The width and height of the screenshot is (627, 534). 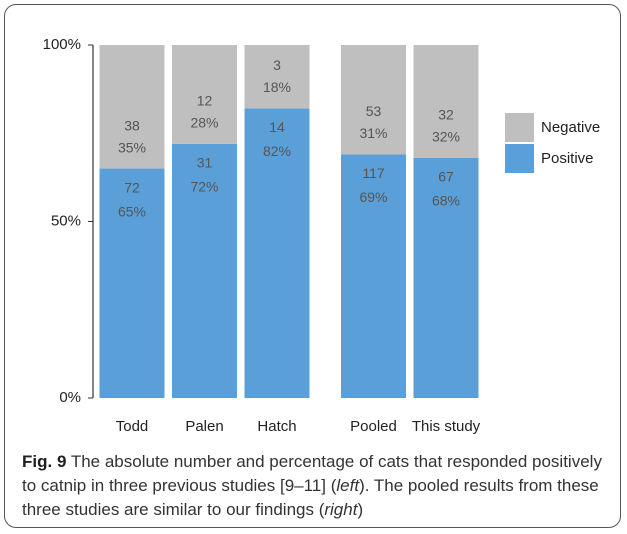 What do you see at coordinates (132, 211) in the screenshot?
I see `value-label: 65%` at bounding box center [132, 211].